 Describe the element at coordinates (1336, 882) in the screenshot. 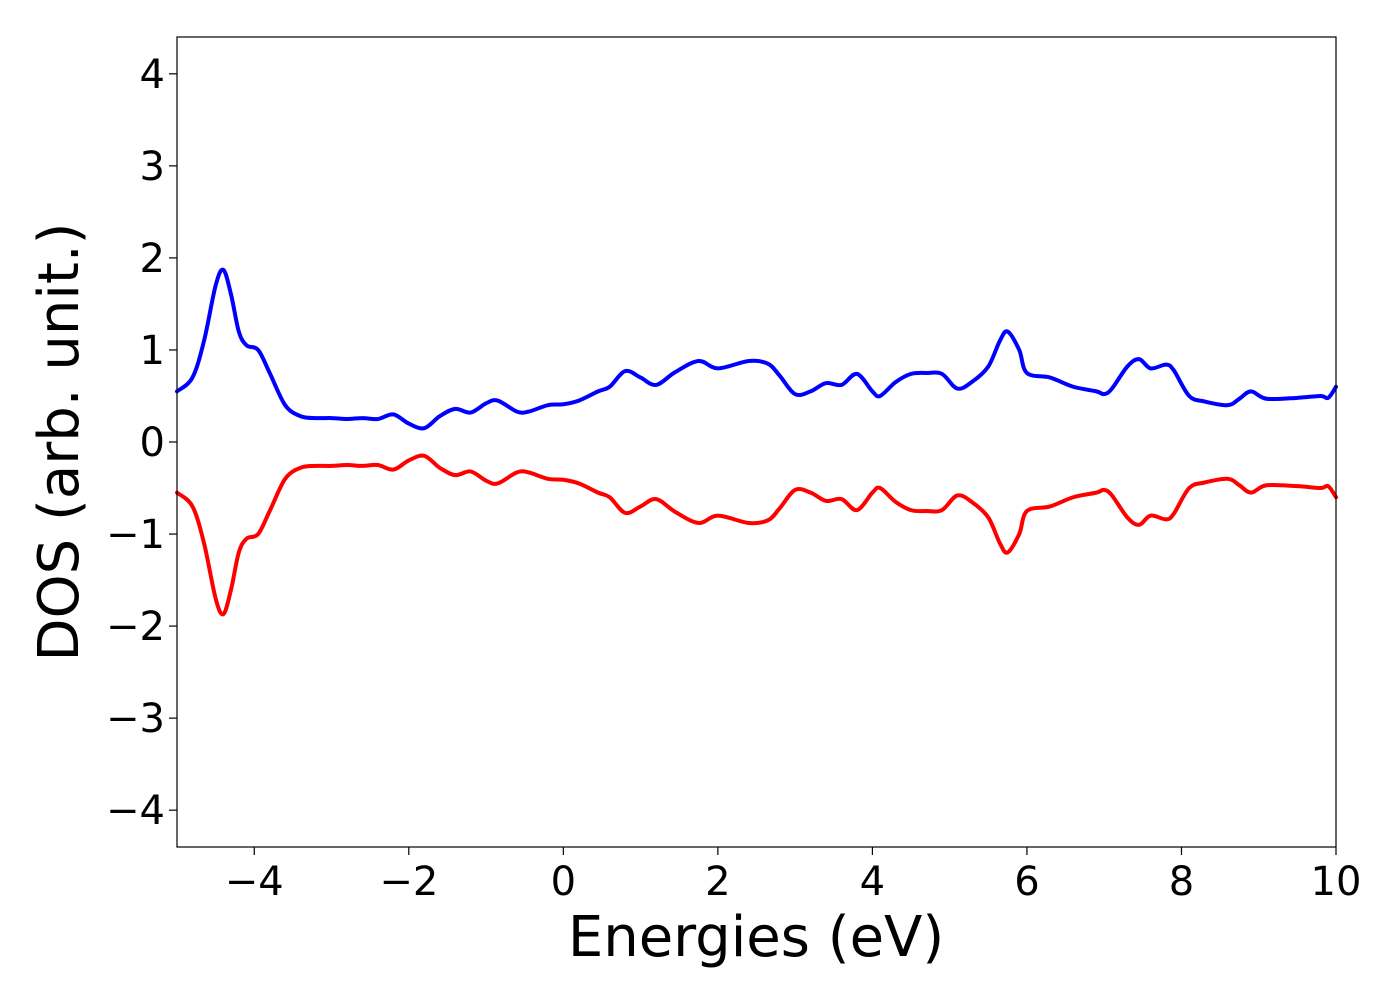

I see `x-tick-label: 10` at that location.